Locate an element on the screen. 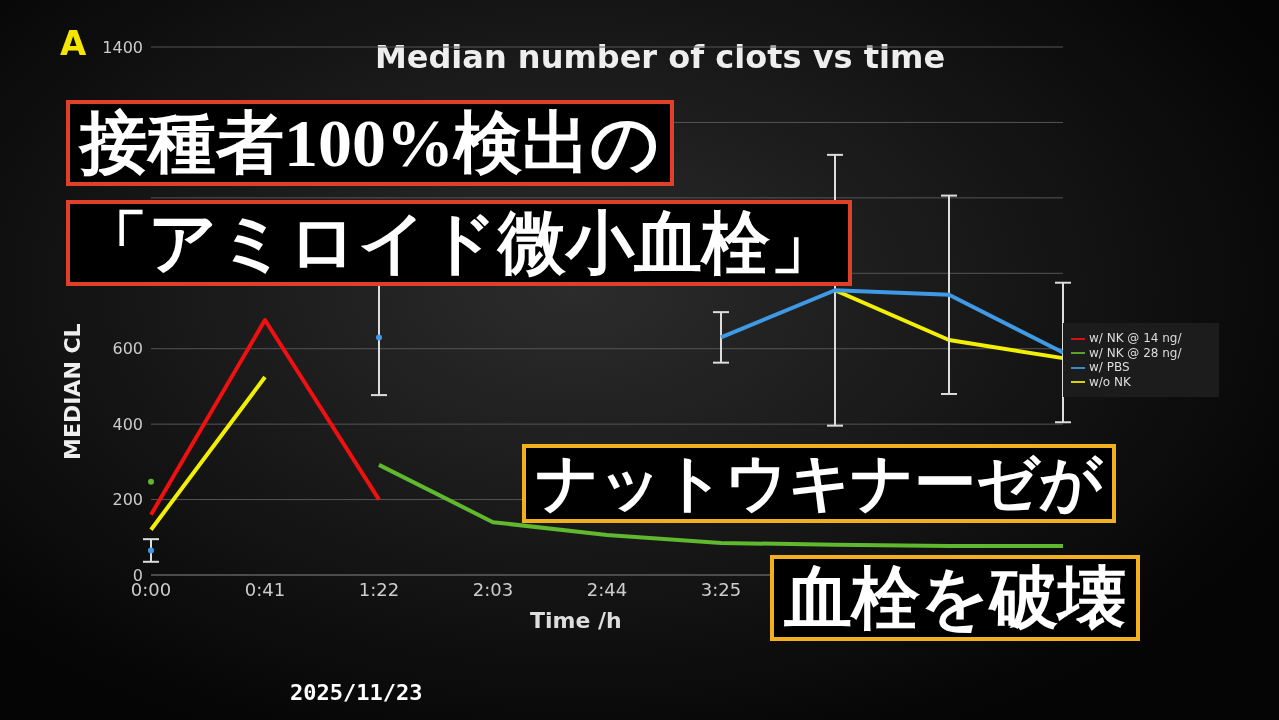  annotation: ナットウキナーゼが is located at coordinates (819, 484).